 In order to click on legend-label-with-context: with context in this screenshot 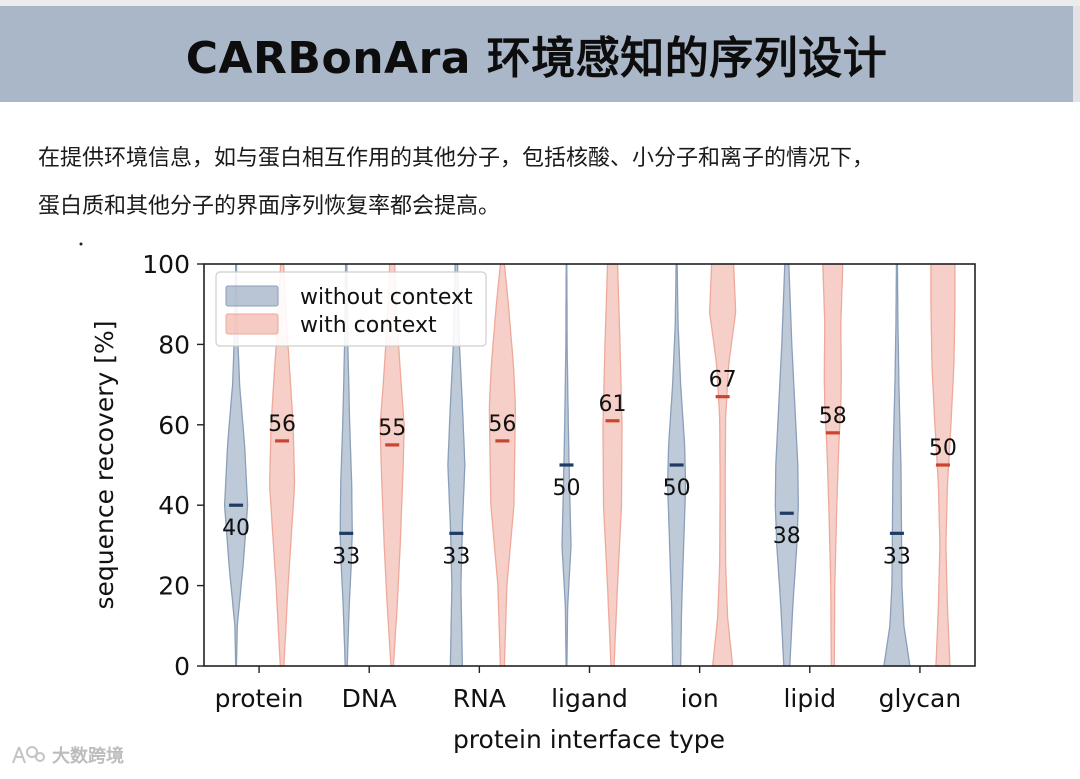, I will do `click(368, 325)`.